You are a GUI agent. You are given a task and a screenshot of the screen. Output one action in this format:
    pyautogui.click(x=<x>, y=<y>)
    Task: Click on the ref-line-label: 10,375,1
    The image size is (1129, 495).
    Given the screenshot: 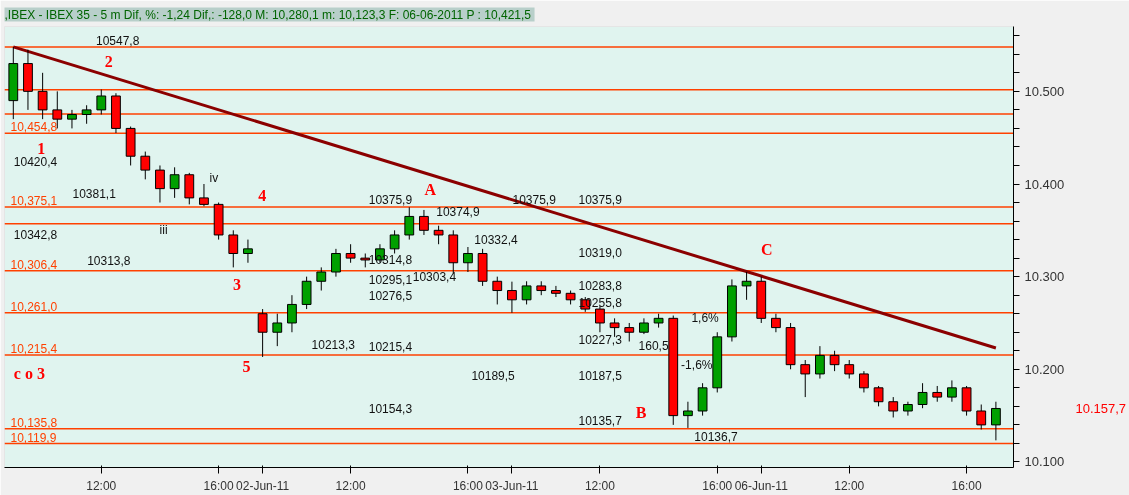 What is the action you would take?
    pyautogui.click(x=34, y=201)
    